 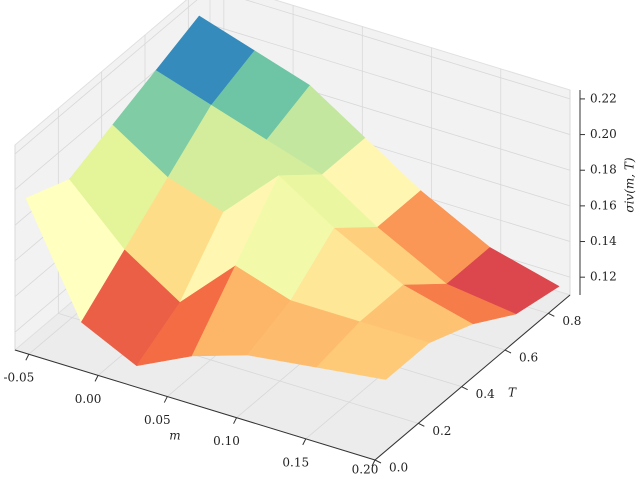 I want to click on z-tick-label: 0.14, so click(x=603, y=241).